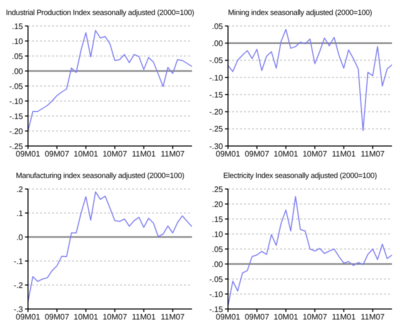 The image size is (400, 325). I want to click on y-tick-label: .1, so click(20, 213).